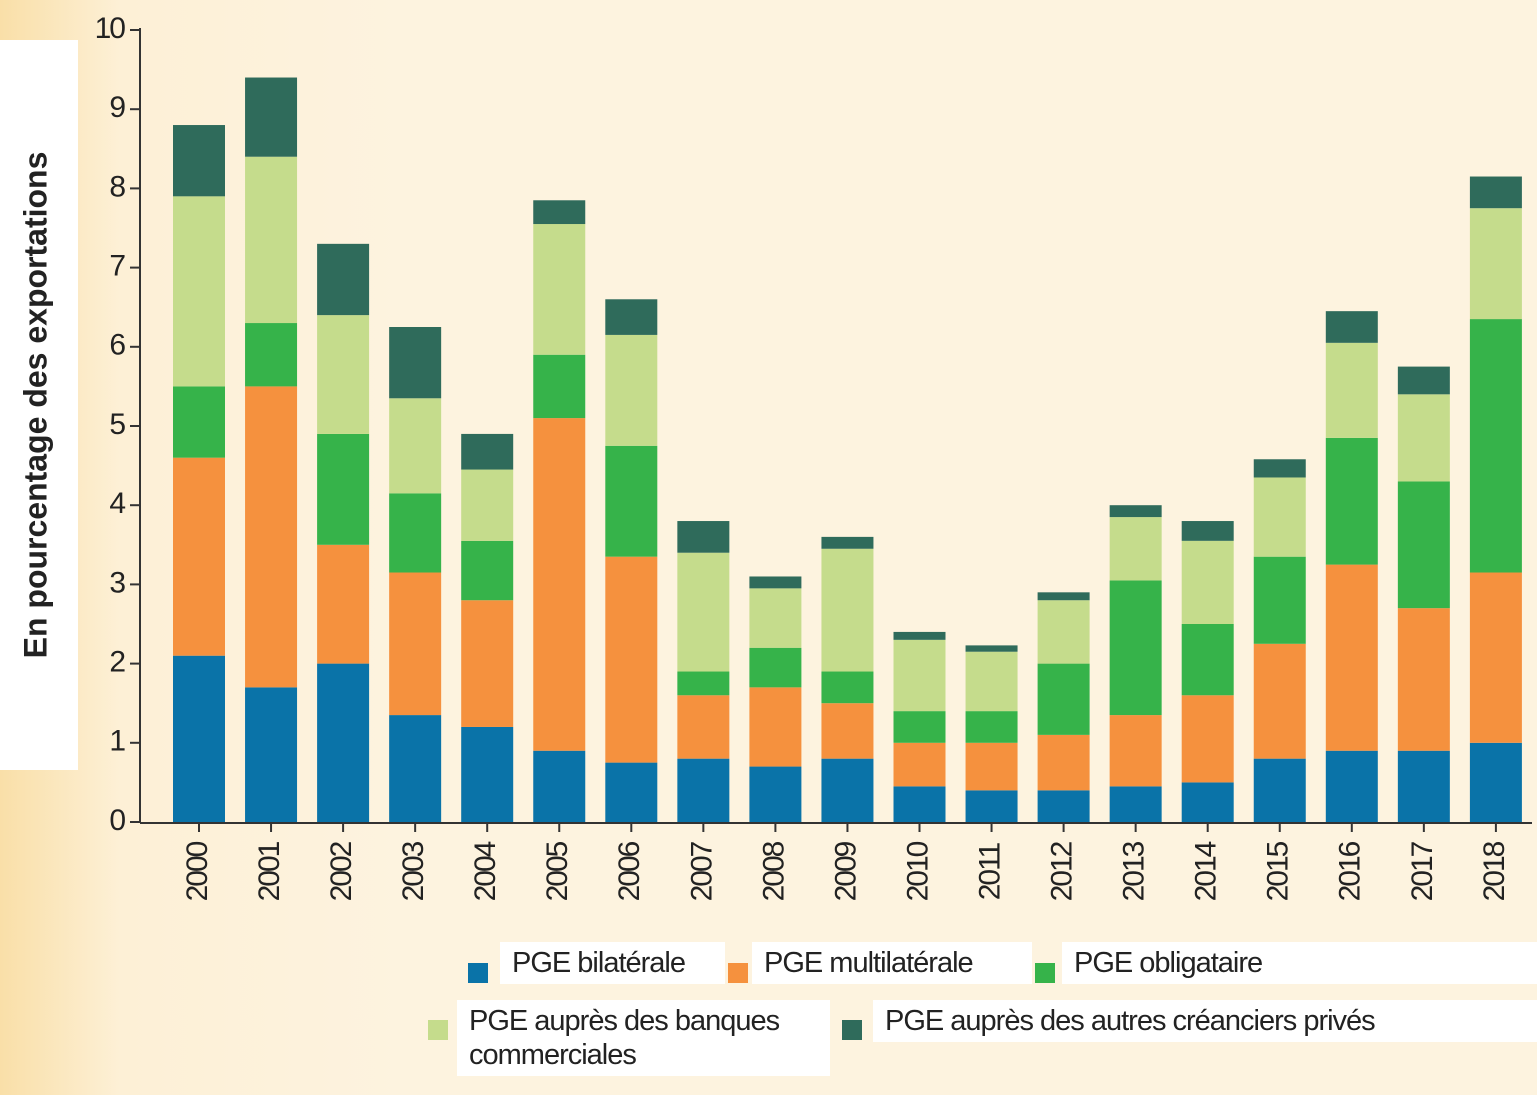 This screenshot has width=1537, height=1095. What do you see at coordinates (557, 871) in the screenshot?
I see `x-tick-label: 2005` at bounding box center [557, 871].